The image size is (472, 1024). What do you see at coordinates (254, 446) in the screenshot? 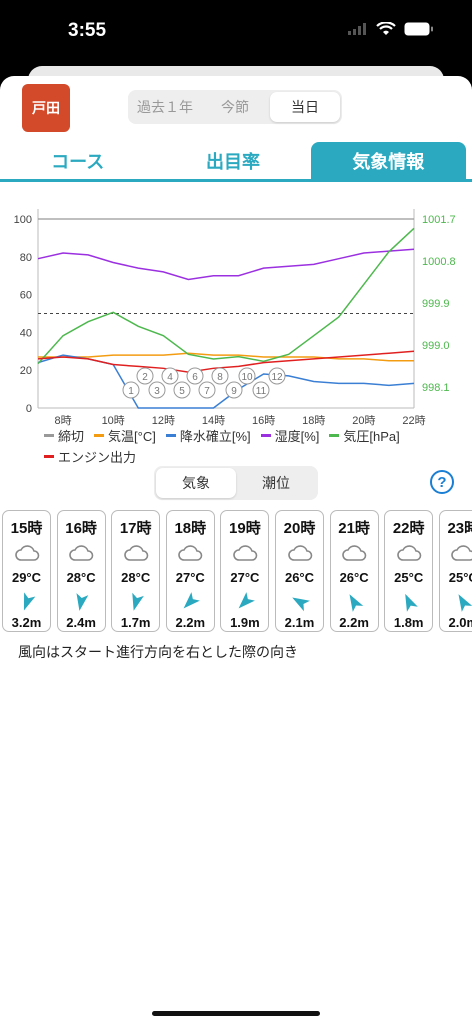
I see `chart-legend: 締切 気温[°C] 降水確立[%] 湿度[%] 気圧[hPa] エンジン出力` at bounding box center [254, 446].